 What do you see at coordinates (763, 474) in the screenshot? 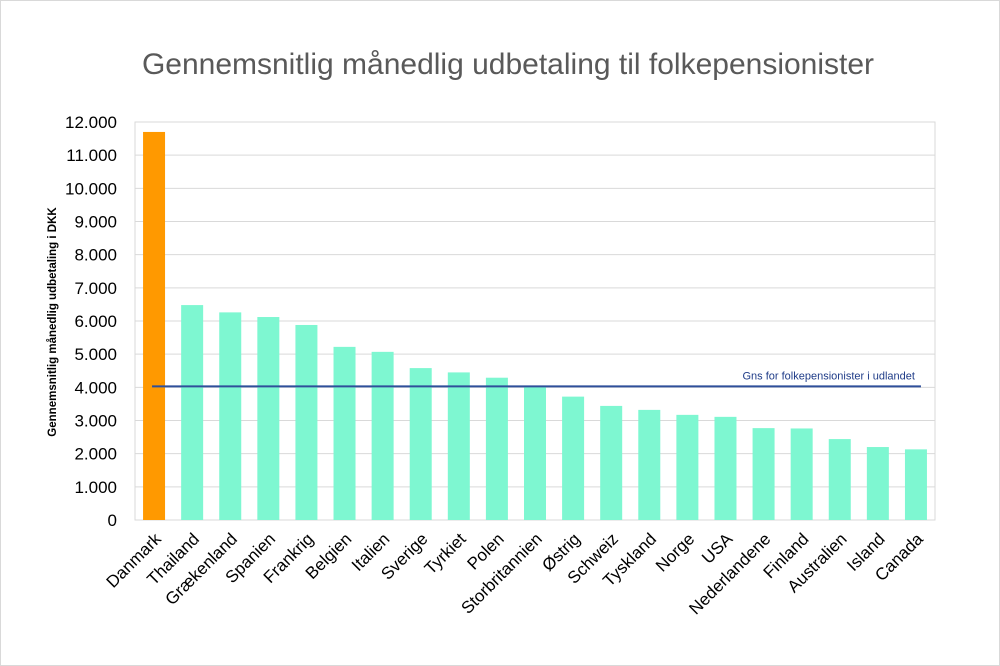
I see `bar-nederlandene` at bounding box center [763, 474].